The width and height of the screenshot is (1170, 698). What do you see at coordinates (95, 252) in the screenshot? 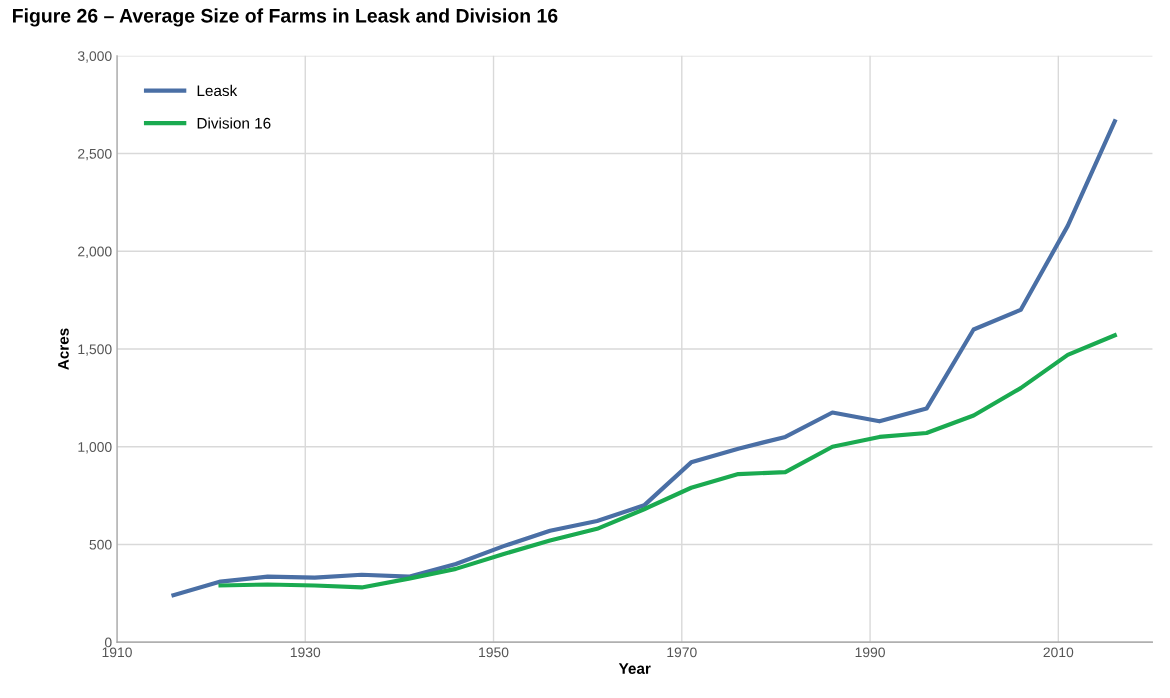
I see `y-tick-label: 2,000` at bounding box center [95, 252].